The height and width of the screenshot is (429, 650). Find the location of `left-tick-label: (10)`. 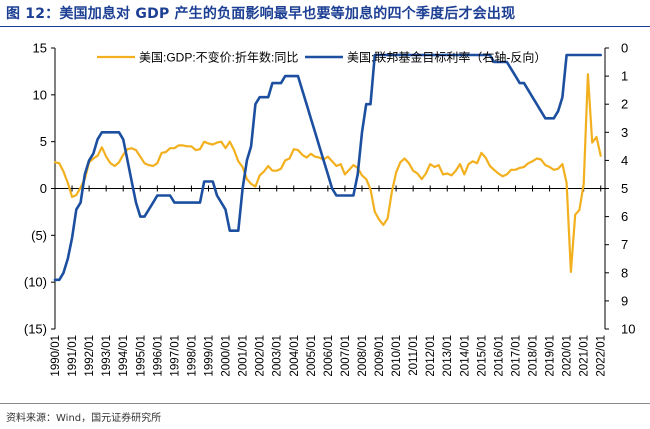

left-tick-label: (10) is located at coordinates (35, 282).